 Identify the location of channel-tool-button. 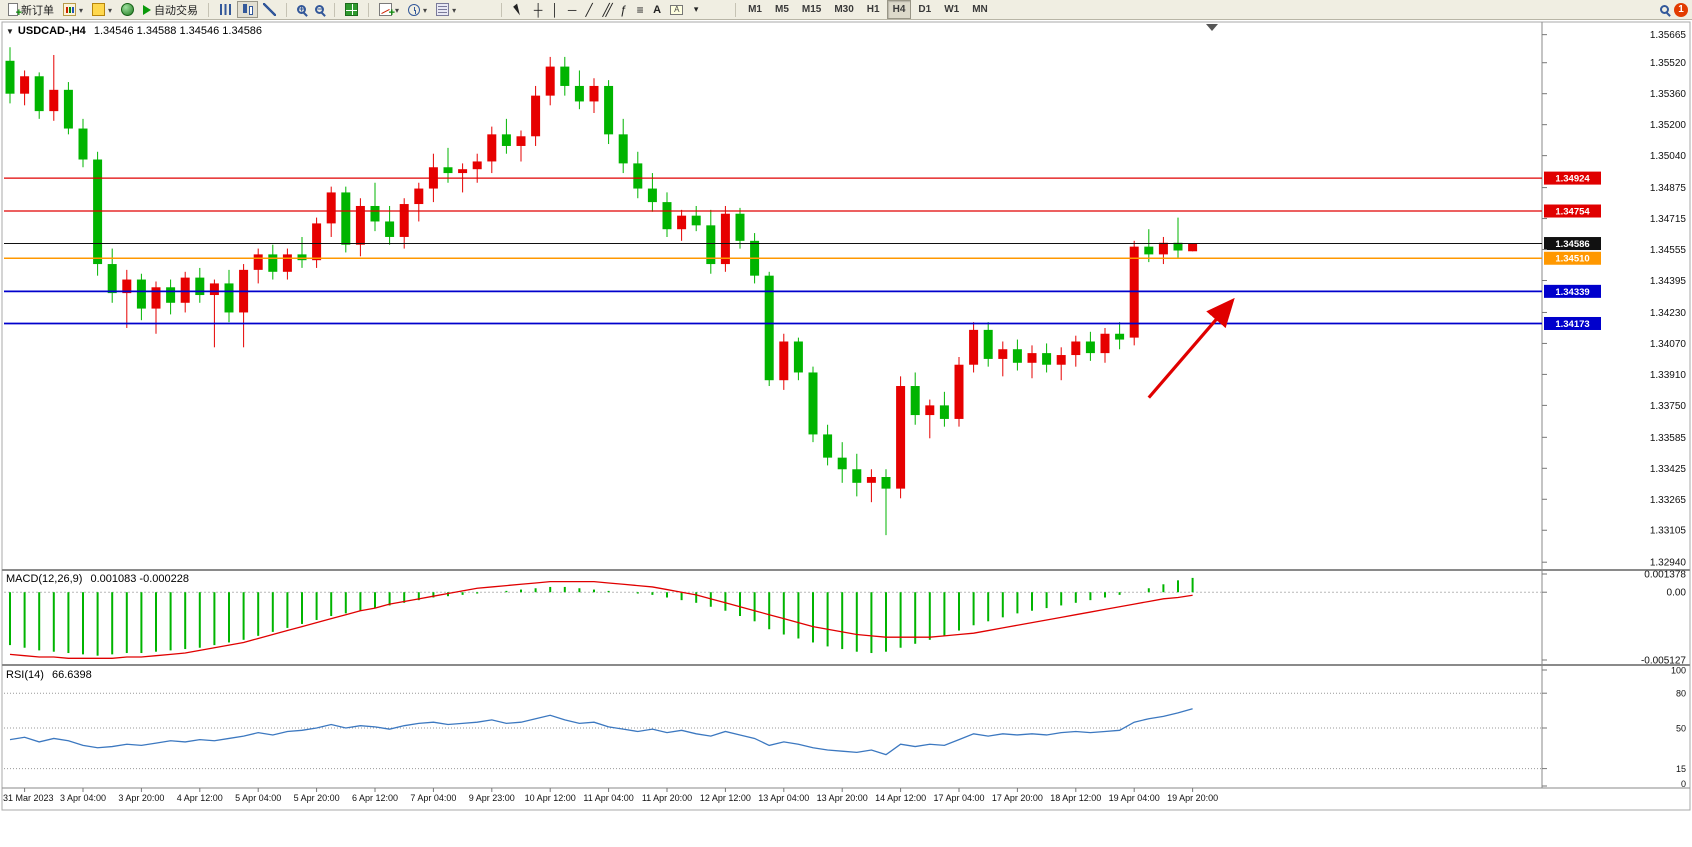
(606, 9).